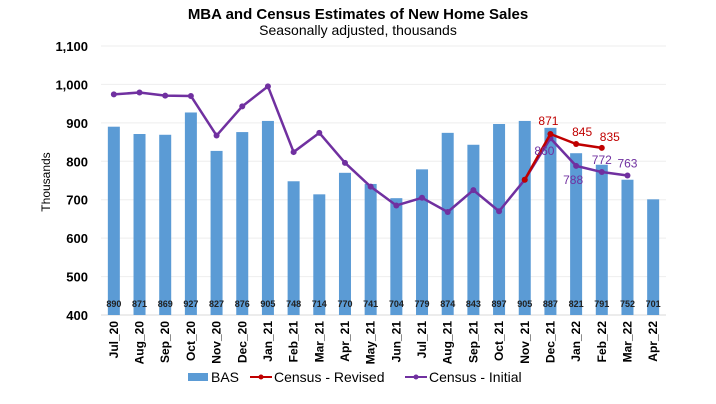 The image size is (716, 404). I want to click on bar-value-label: 791, so click(601, 304).